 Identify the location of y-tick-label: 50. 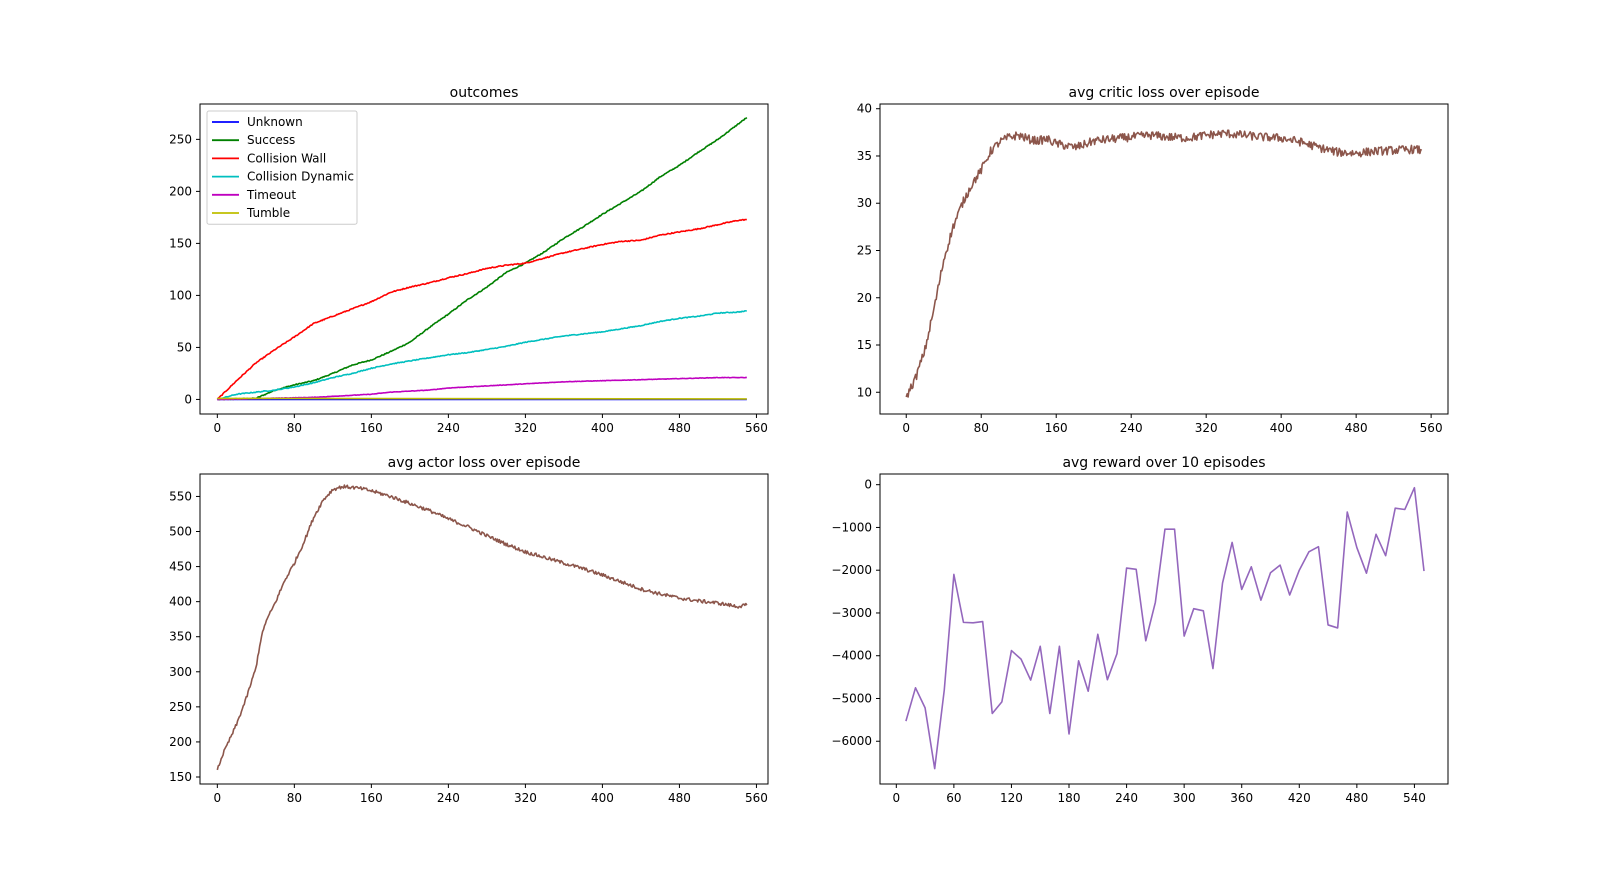
(184, 347).